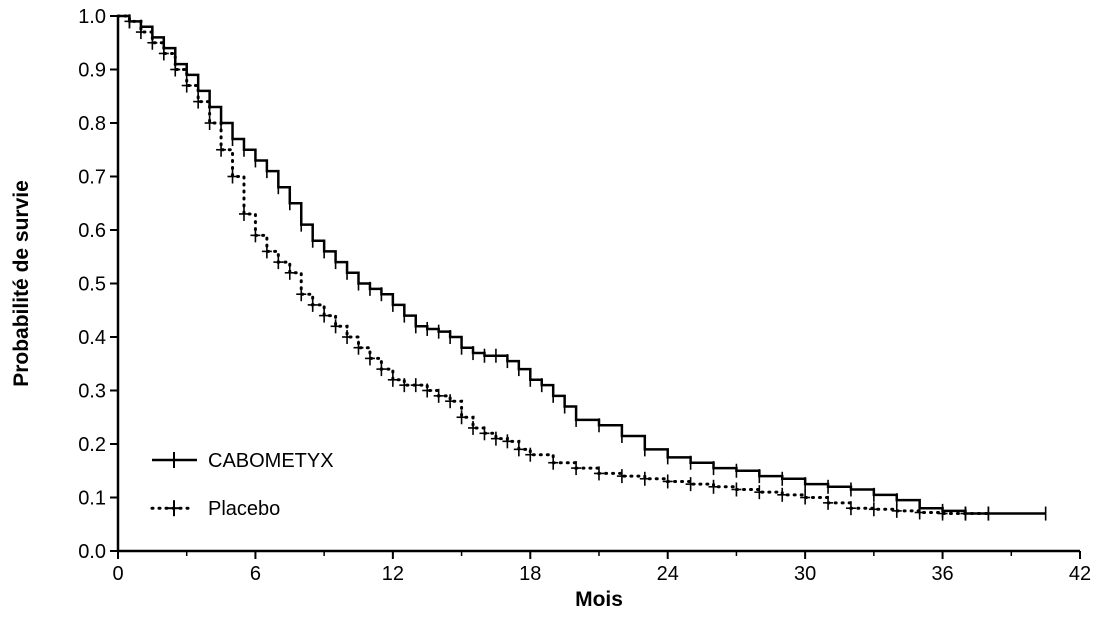 The height and width of the screenshot is (624, 1109). What do you see at coordinates (244, 509) in the screenshot?
I see `legend-label-placebo: Placebo` at bounding box center [244, 509].